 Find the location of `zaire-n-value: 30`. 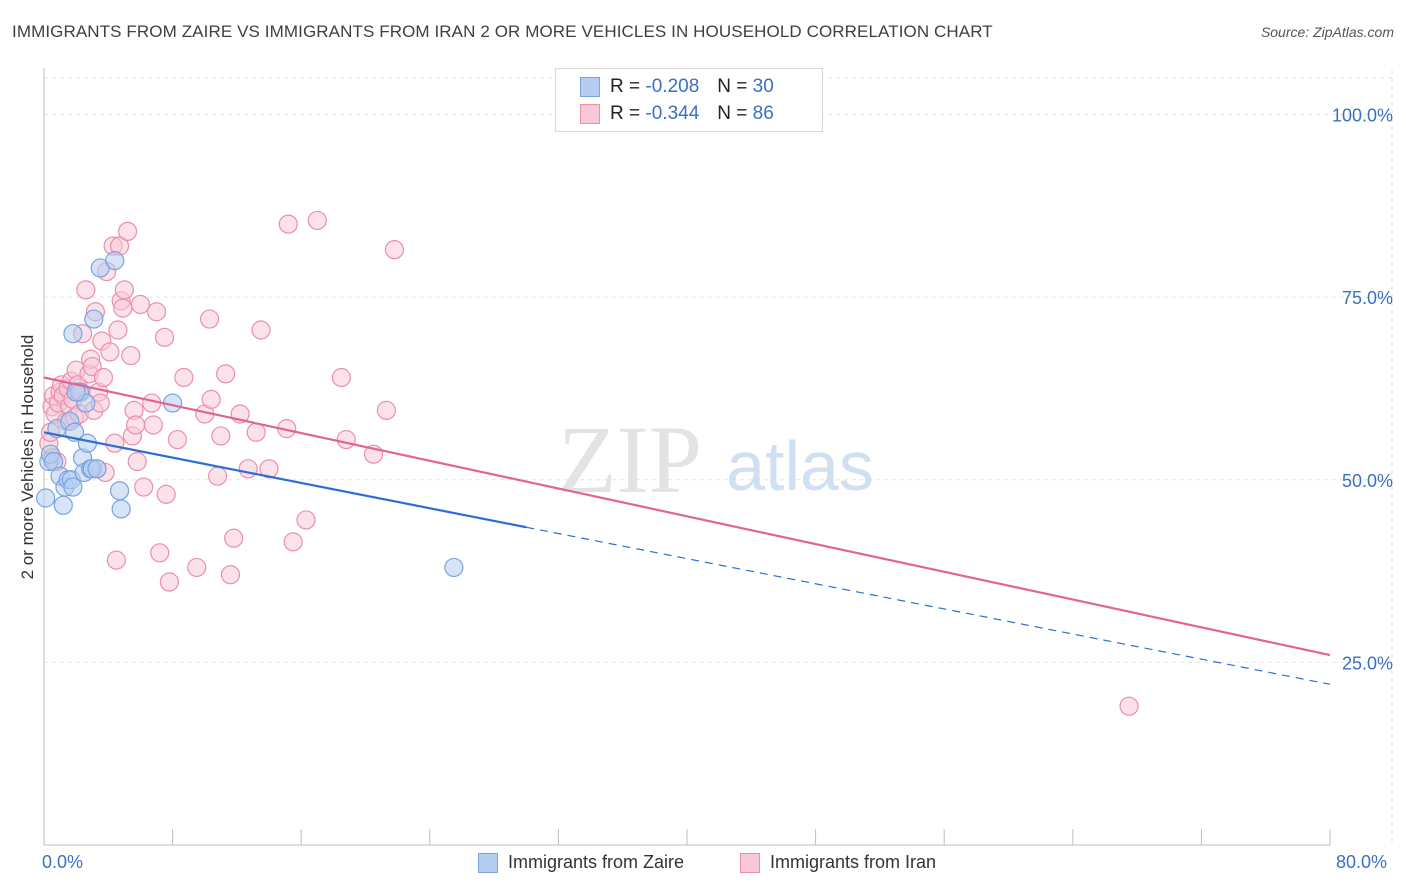

zaire-n-value: 30 is located at coordinates (763, 86).